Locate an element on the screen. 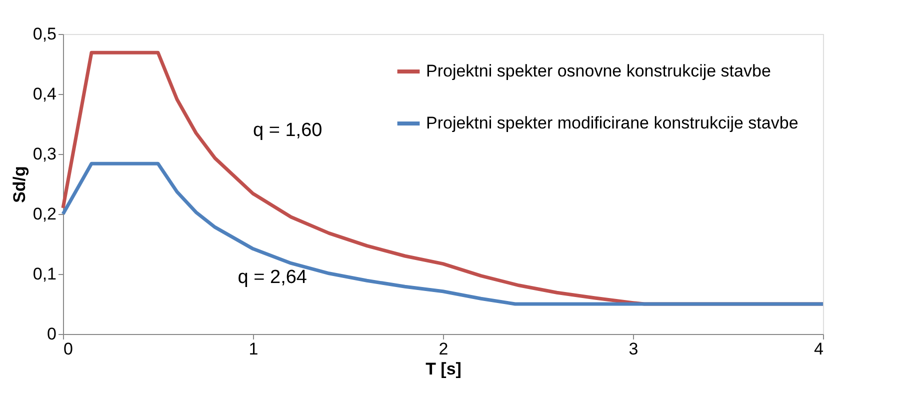  x-tick-label: 2 is located at coordinates (443, 349).